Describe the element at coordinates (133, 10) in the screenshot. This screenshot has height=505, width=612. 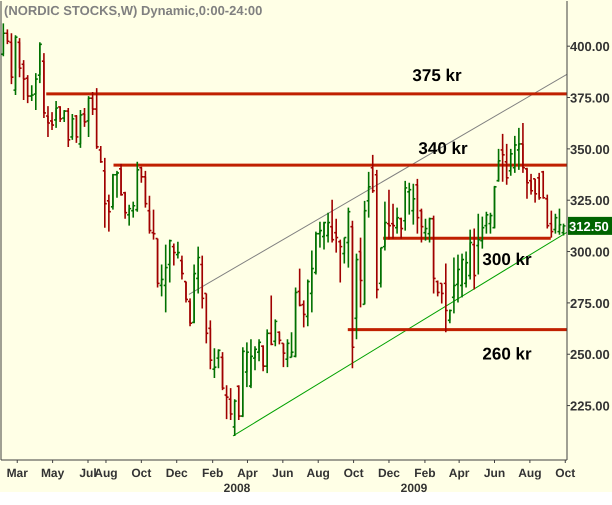
I see `chart-title: (NORDIC STOCKS,W) Dynamic,0:00-24:00` at that location.